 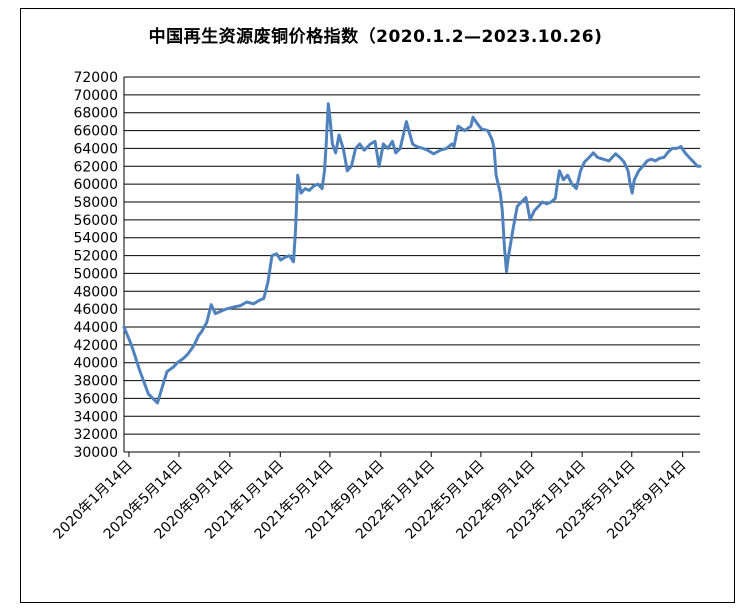 What do you see at coordinates (95, 292) in the screenshot?
I see `y-tick-label: 48000` at bounding box center [95, 292].